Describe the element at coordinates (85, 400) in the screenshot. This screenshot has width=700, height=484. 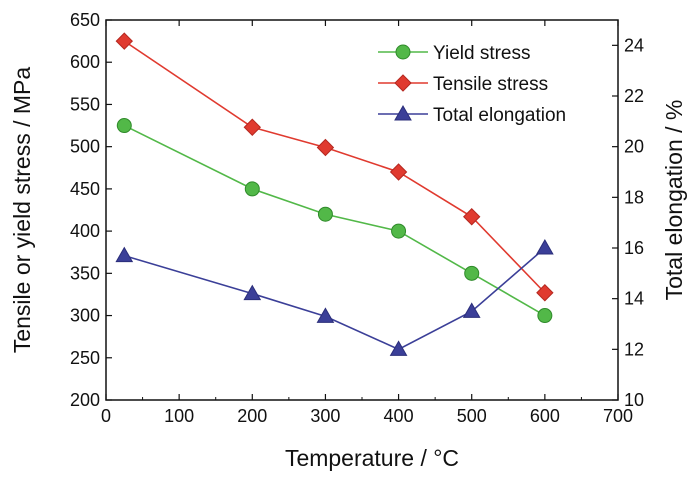
I see `y-left-tick-label: 200` at that location.